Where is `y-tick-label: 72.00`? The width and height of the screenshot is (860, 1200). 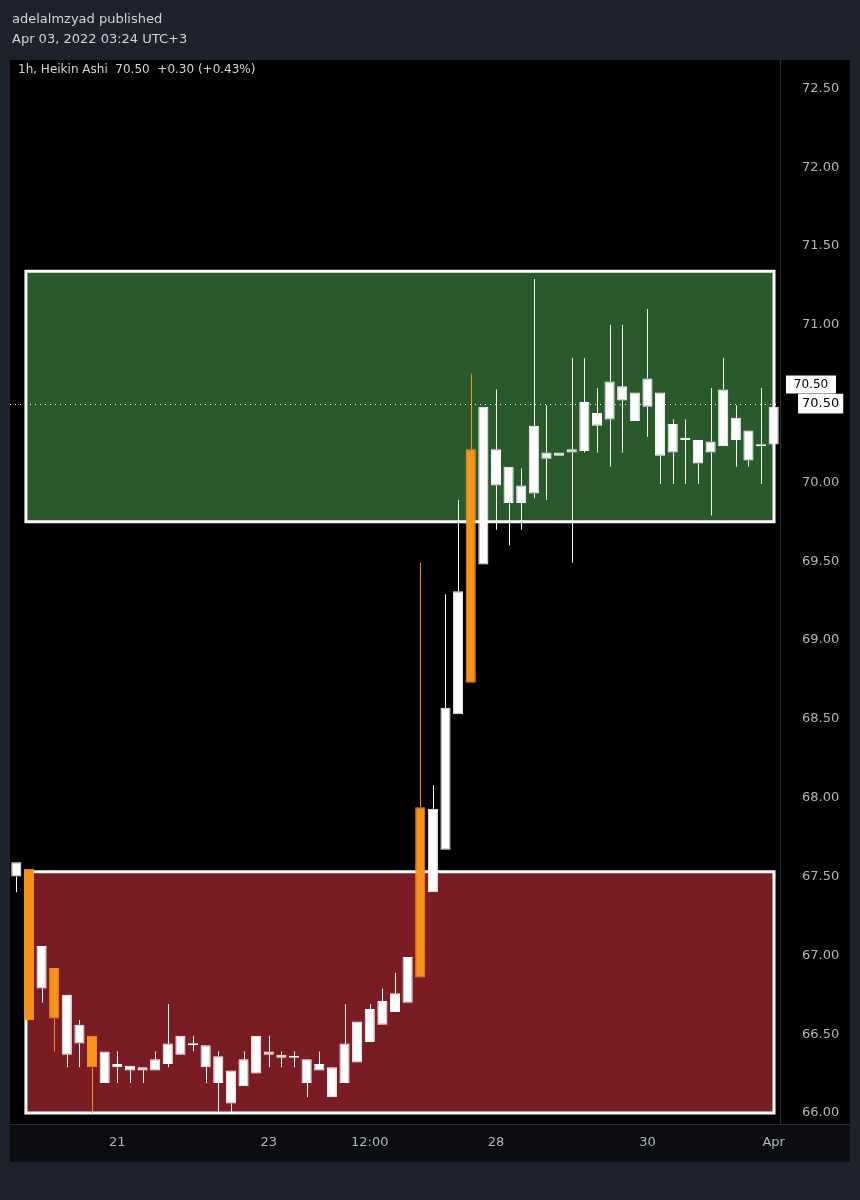 y-tick-label: 72.00 is located at coordinates (821, 166).